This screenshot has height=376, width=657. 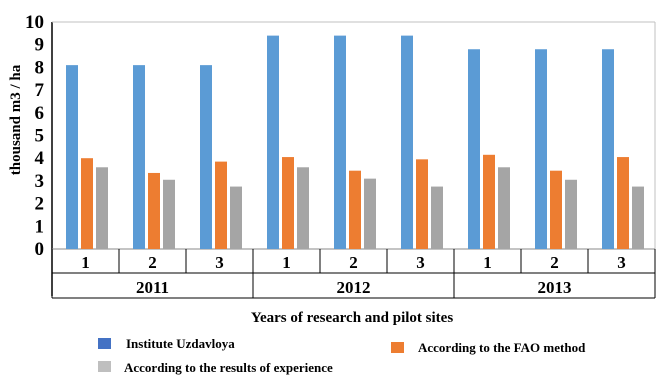 What do you see at coordinates (502, 347) in the screenshot?
I see `legend-label-2: According to the FAO method` at bounding box center [502, 347].